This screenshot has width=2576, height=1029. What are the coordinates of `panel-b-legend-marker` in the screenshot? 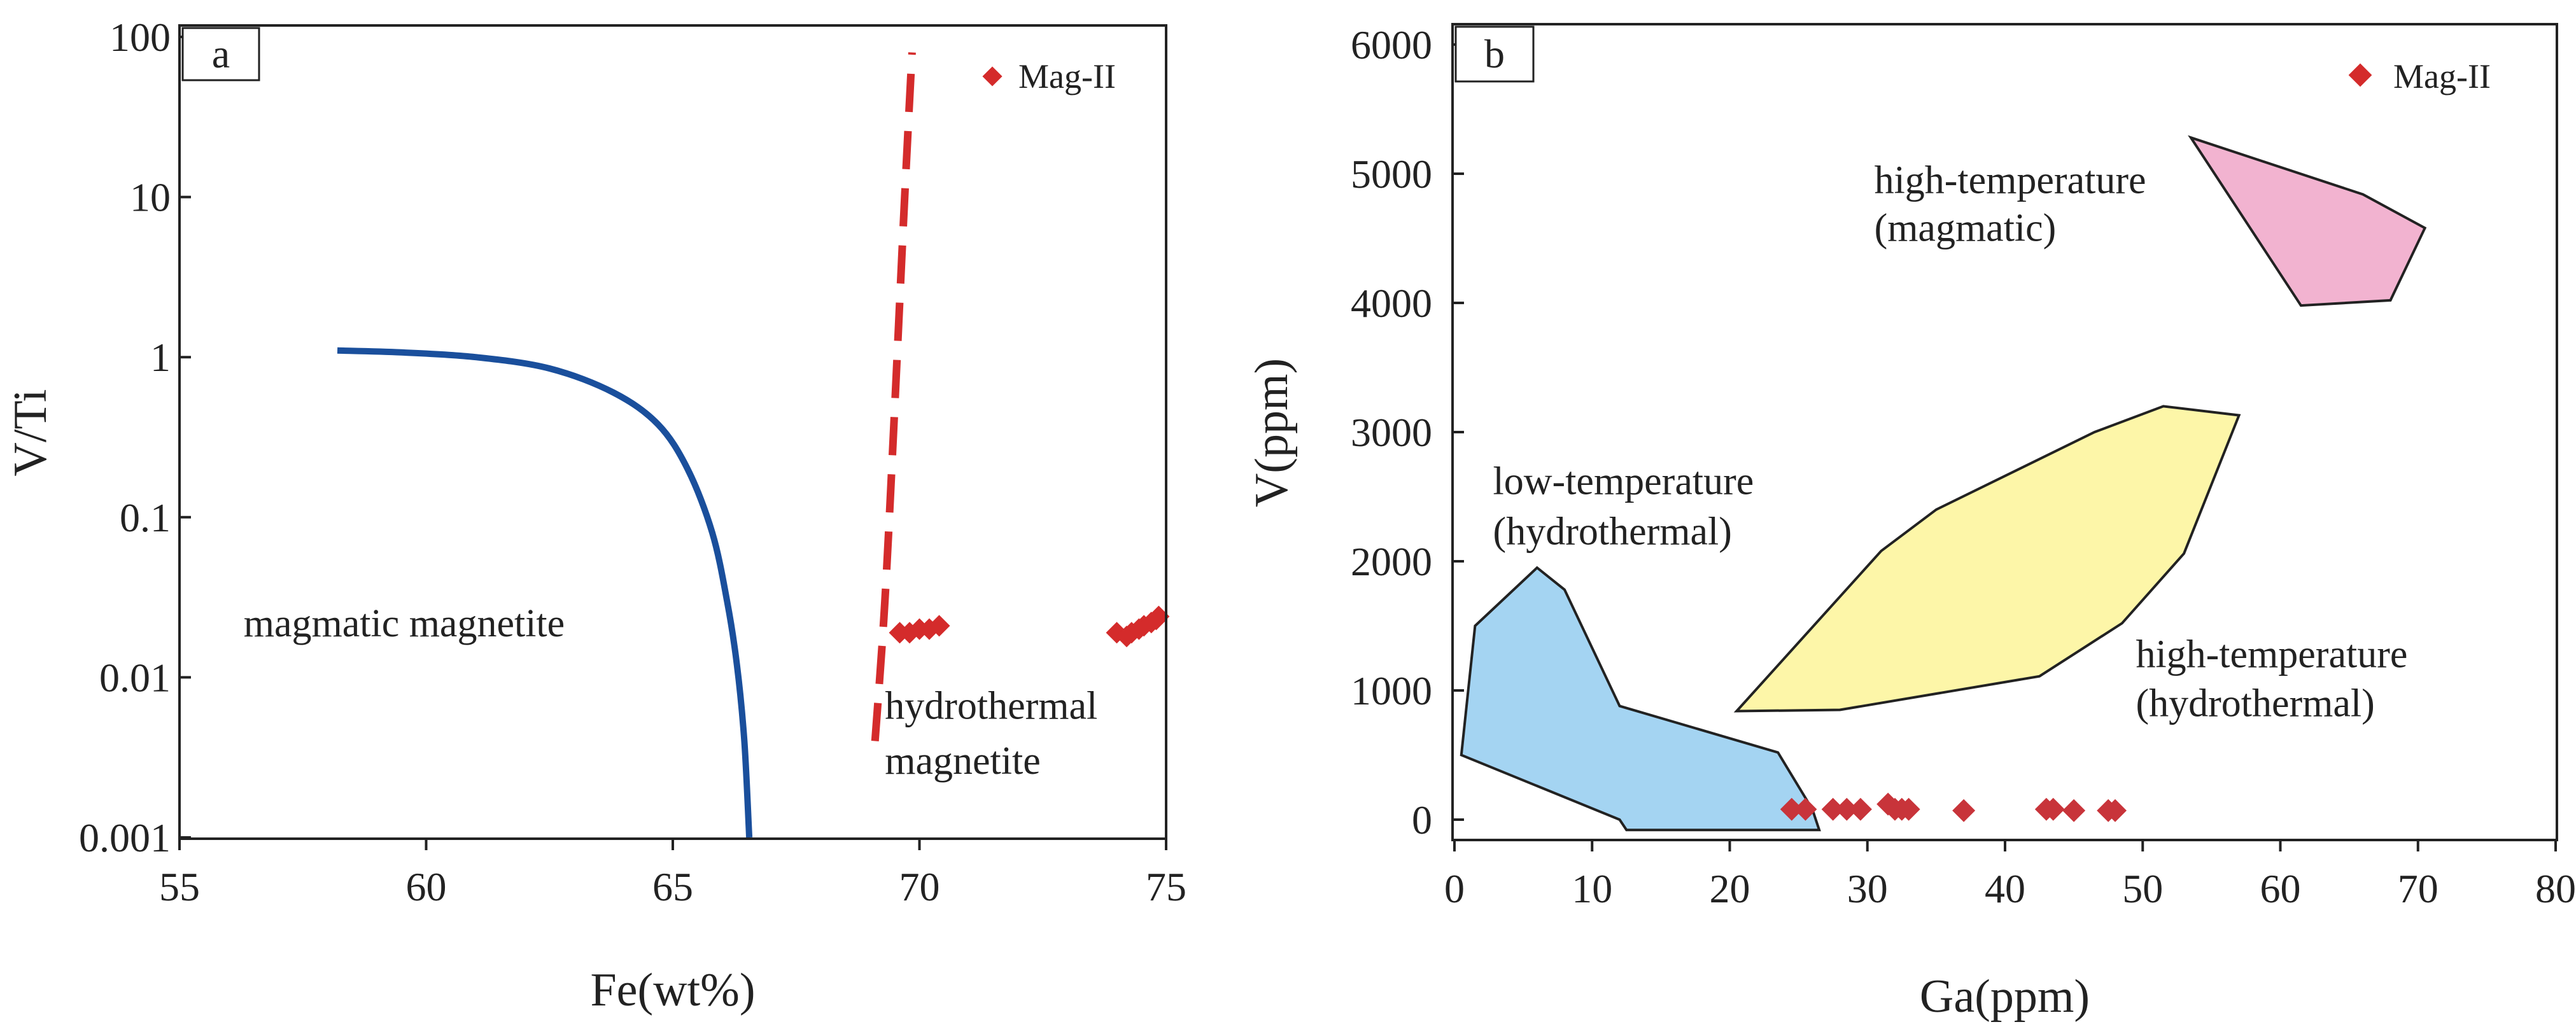 It's located at (2360, 75).